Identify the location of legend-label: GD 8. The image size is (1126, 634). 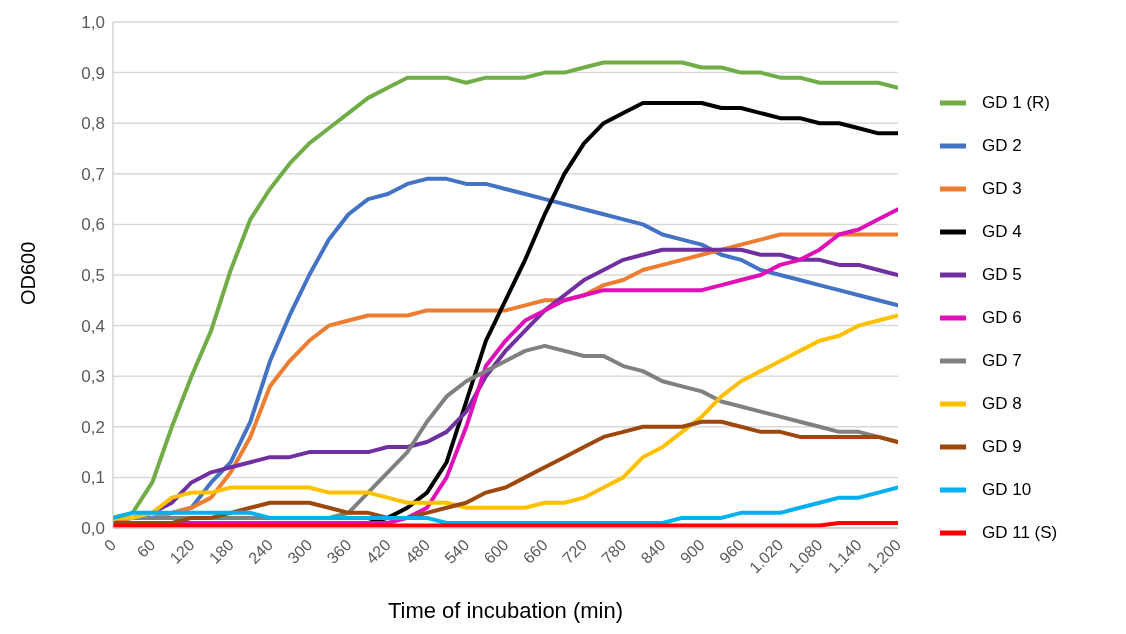
(1002, 404).